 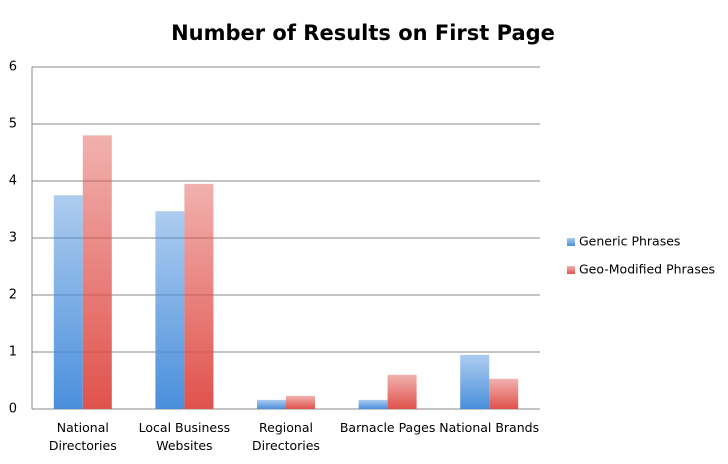 I want to click on chart-title: Number of Results on First Page, so click(x=363, y=33).